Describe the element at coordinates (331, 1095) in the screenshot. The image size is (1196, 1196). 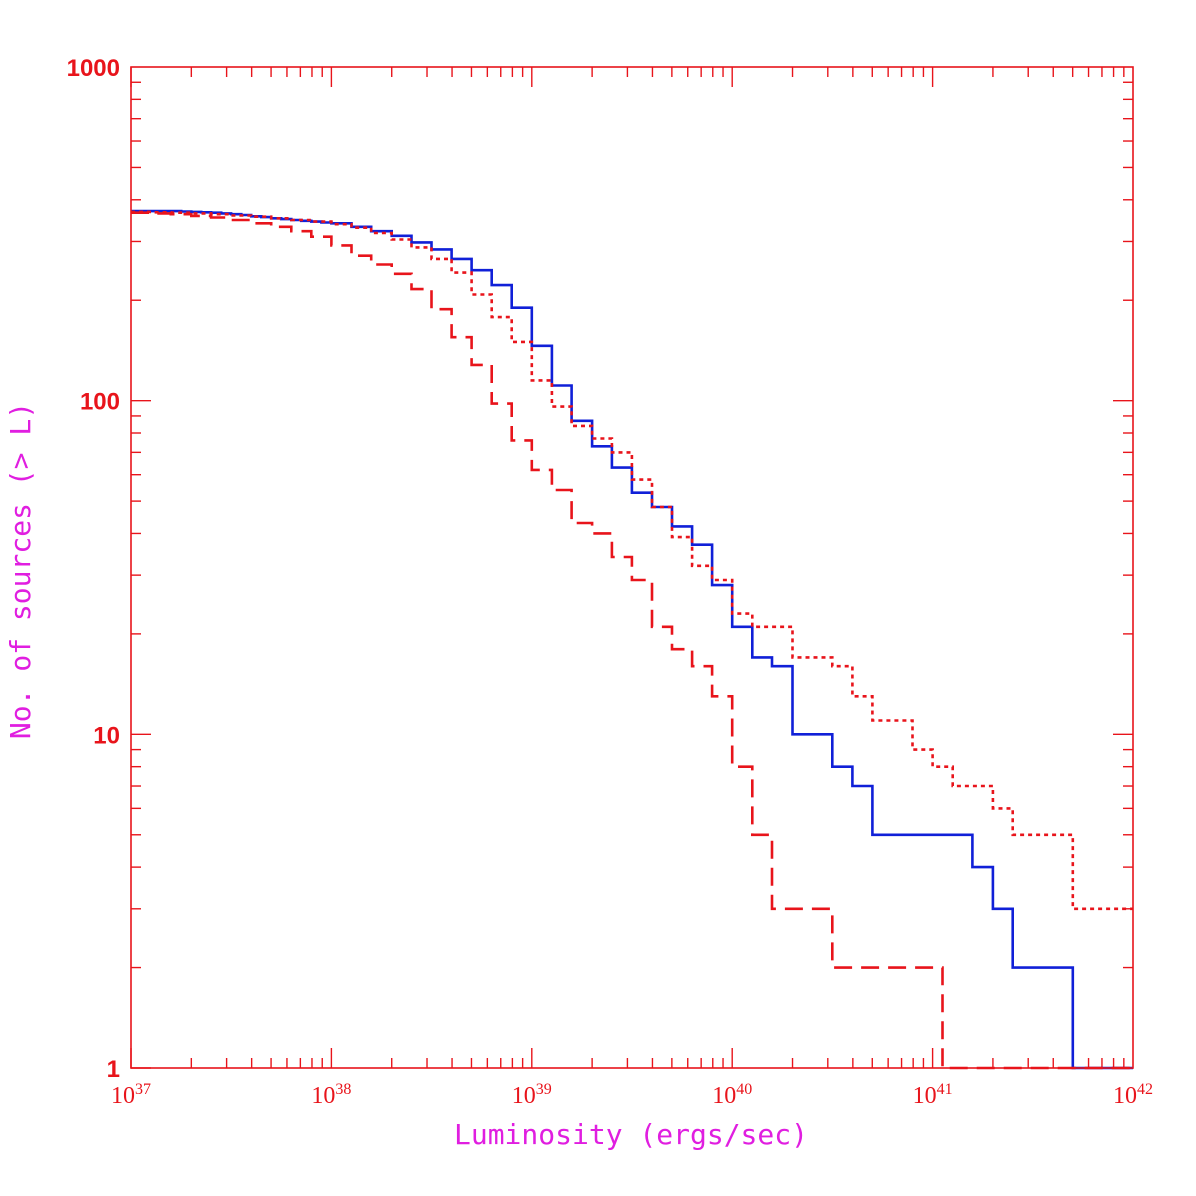
I see `x-tick-label: 1038` at that location.